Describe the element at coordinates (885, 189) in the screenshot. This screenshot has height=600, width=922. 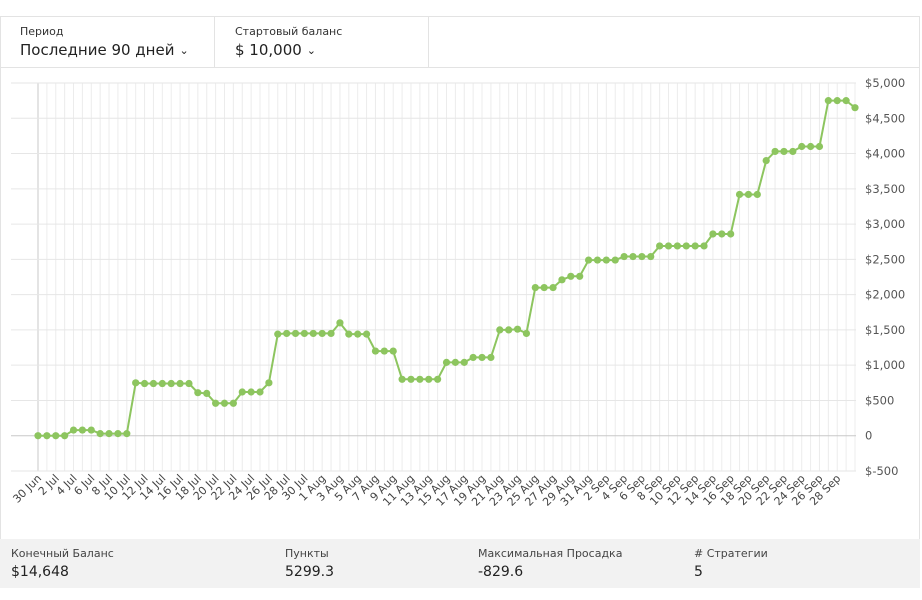
I see `y-tick-label: $3,500` at that location.